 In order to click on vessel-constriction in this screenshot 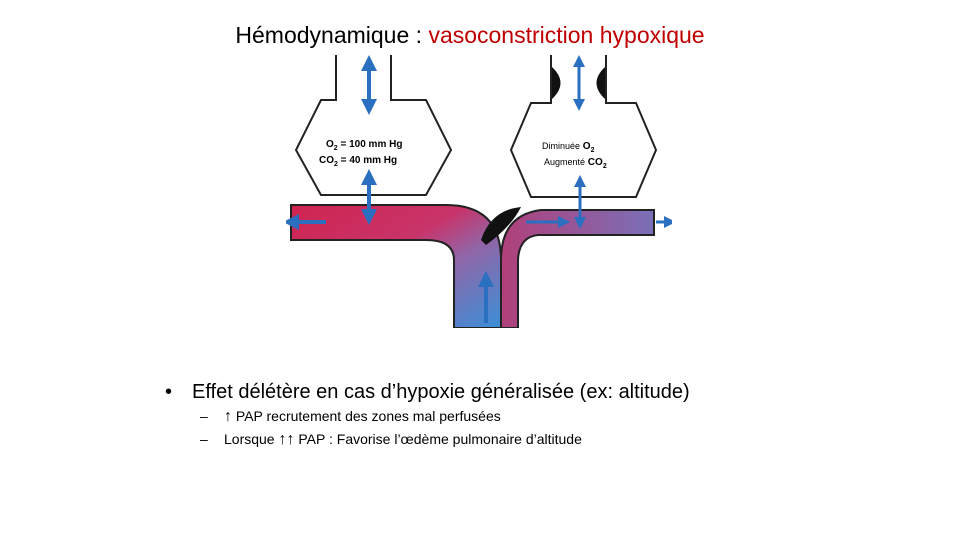, I will do `click(501, 226)`.